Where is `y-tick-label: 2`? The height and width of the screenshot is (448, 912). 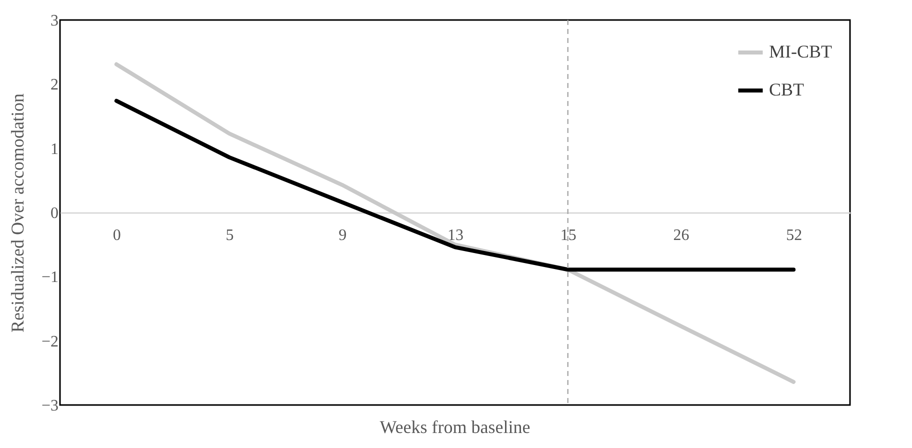 y-tick-label: 2 is located at coordinates (54, 85).